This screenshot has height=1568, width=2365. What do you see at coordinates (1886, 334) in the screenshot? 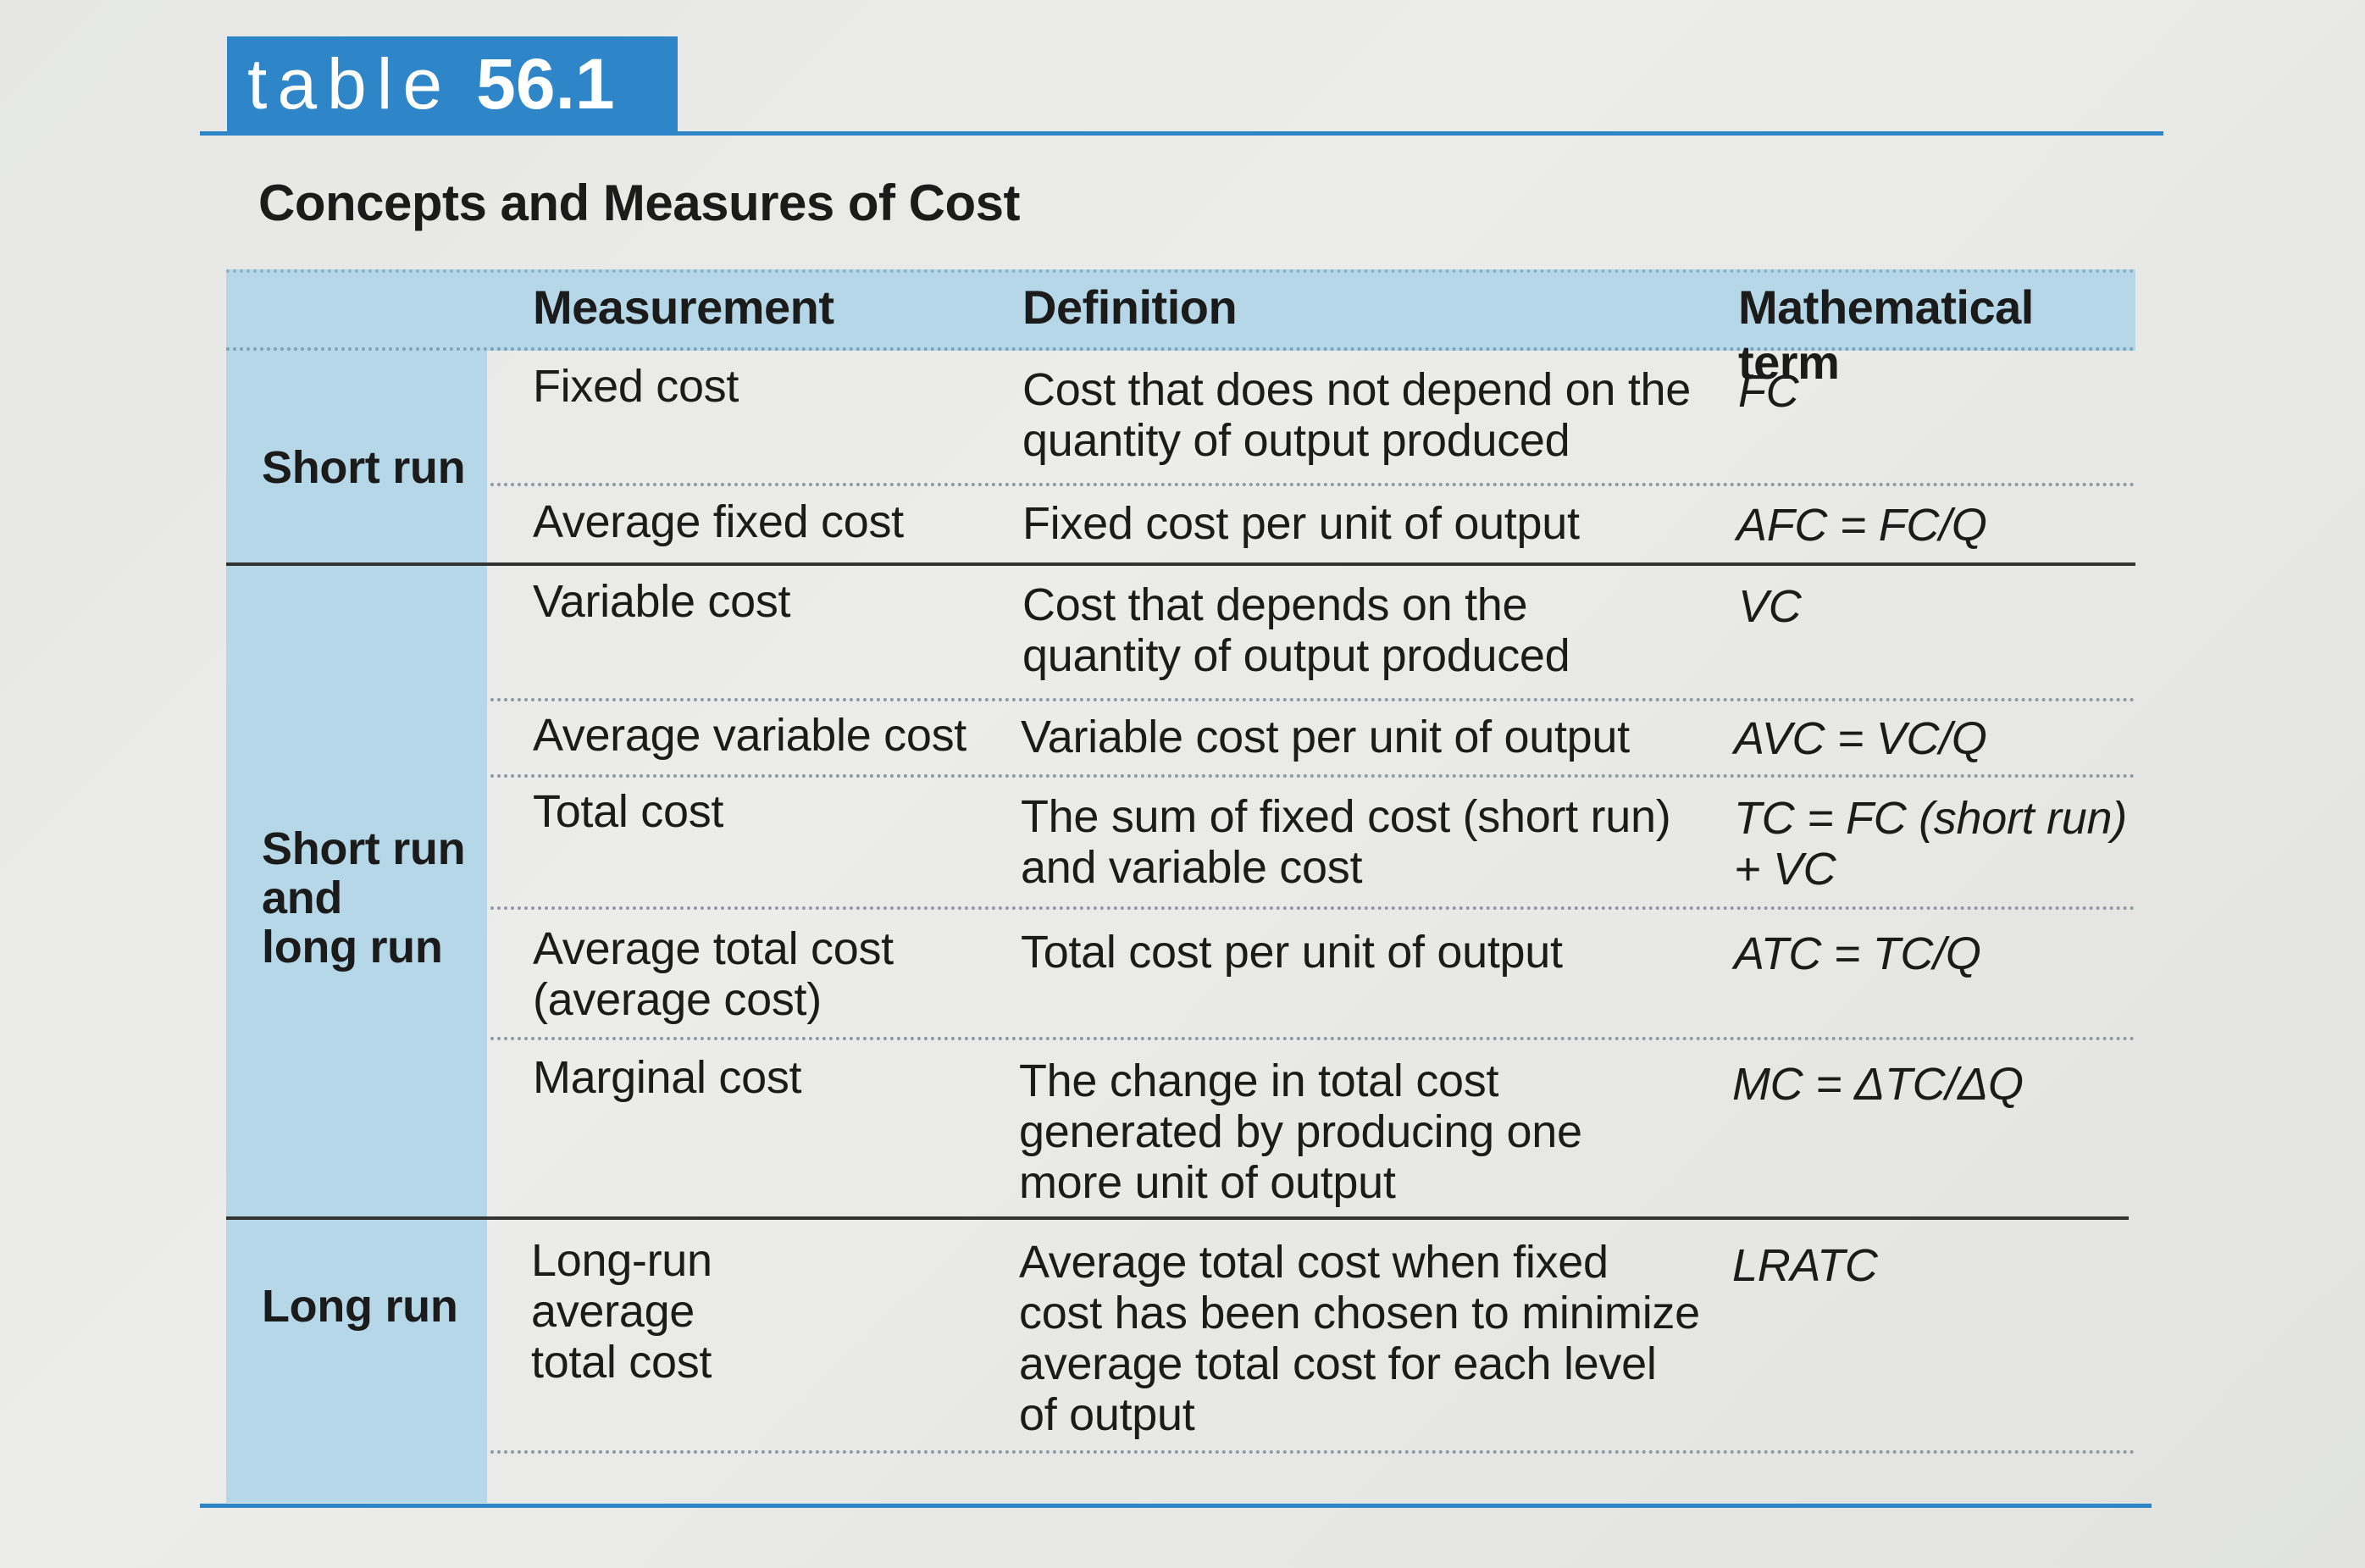
I see `column-header-math: Mathematical term` at bounding box center [1886, 334].